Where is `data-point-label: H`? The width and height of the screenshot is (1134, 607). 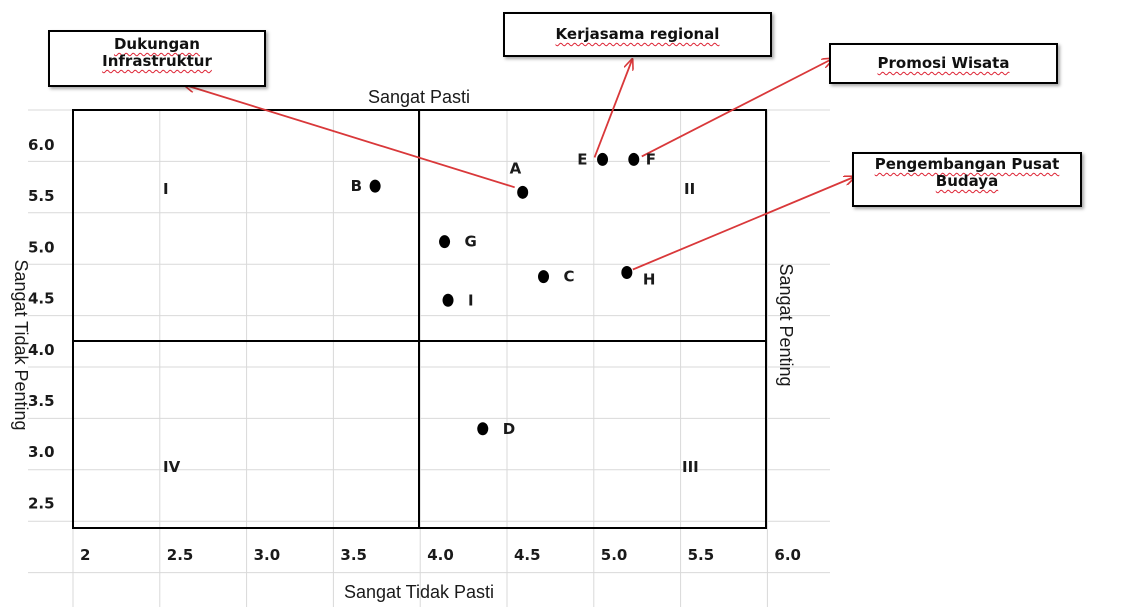
data-point-label: H is located at coordinates (649, 280).